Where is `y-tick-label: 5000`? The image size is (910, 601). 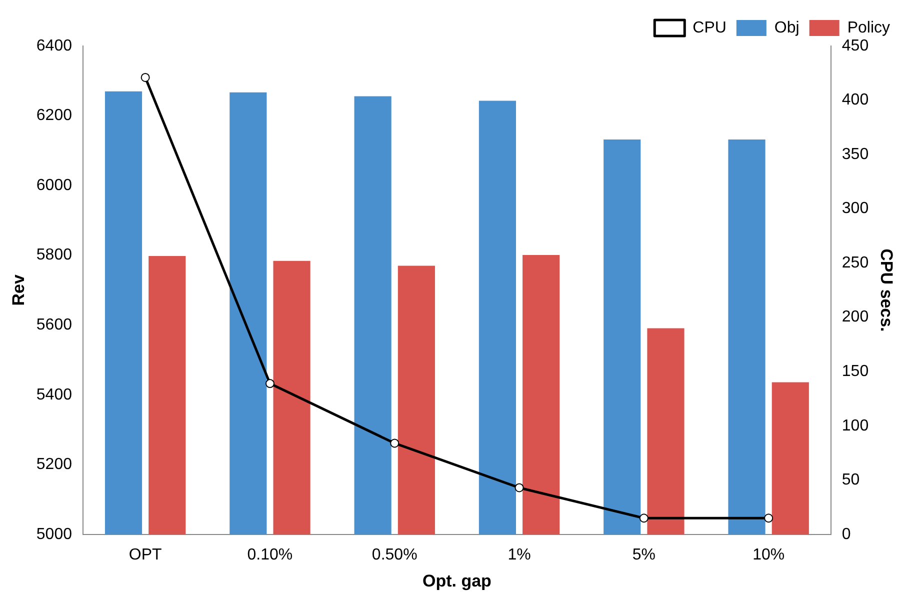 y-tick-label: 5000 is located at coordinates (54, 534).